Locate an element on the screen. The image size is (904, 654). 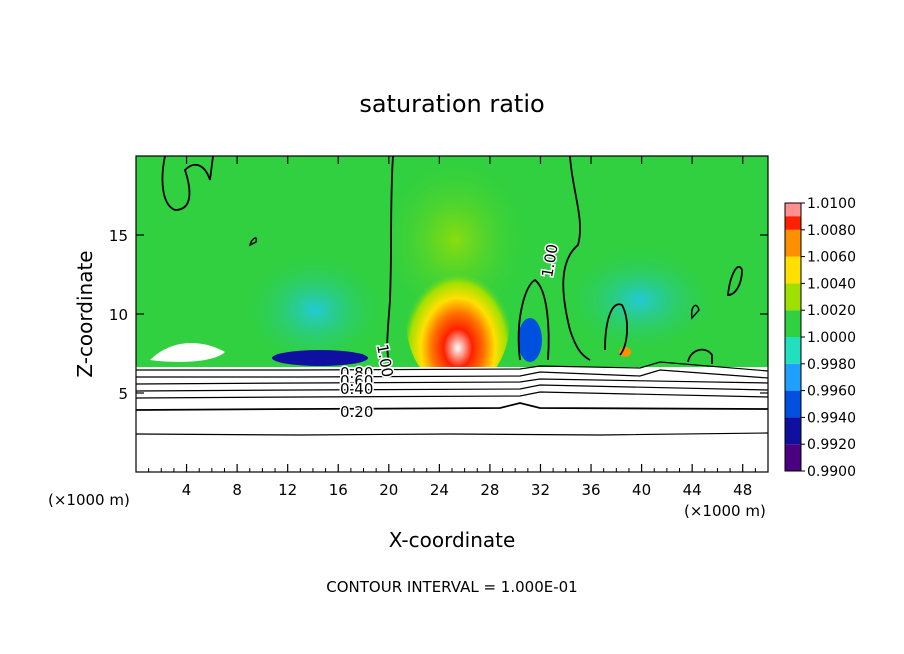
y-tick-label-10: 10 is located at coordinates (118, 315).